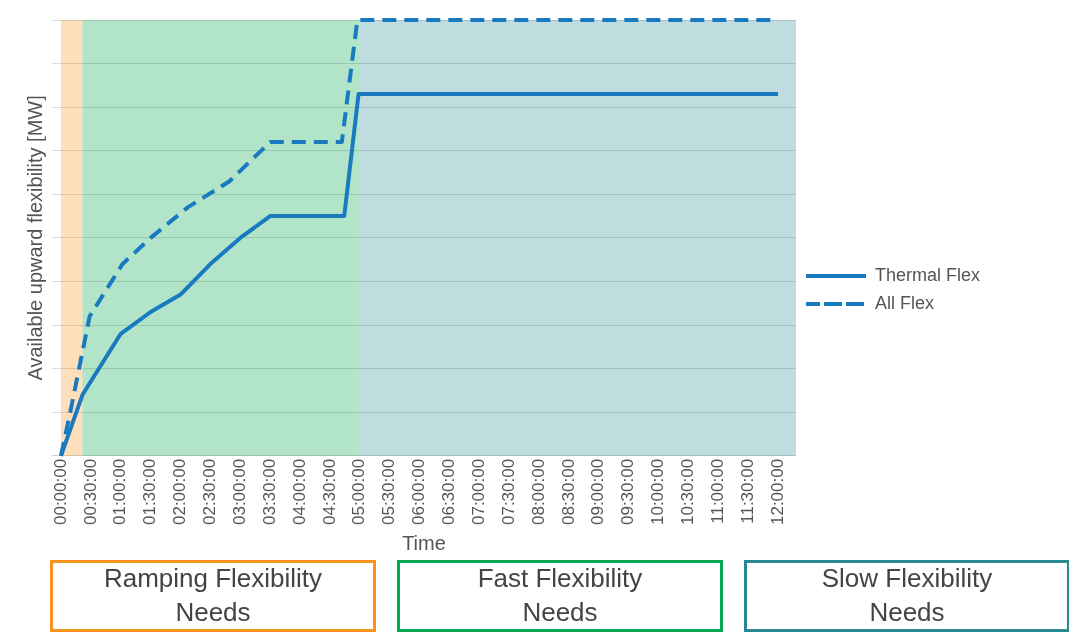 The image size is (1069, 639). Describe the element at coordinates (359, 492) in the screenshot. I see `x-tick-label: 05:00:00` at that location.